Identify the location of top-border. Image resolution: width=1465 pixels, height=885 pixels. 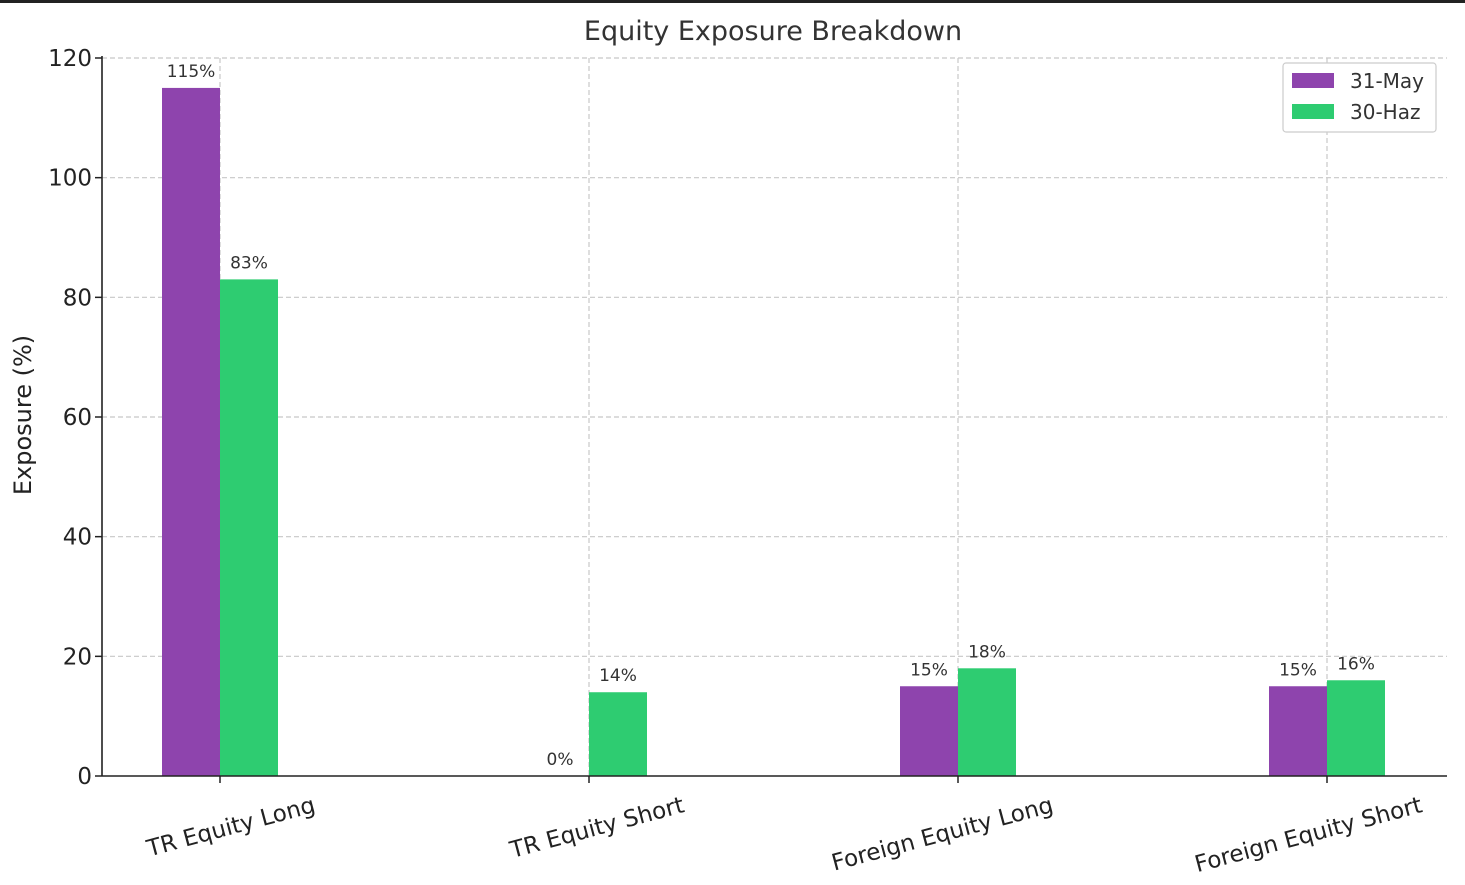
(732, 1).